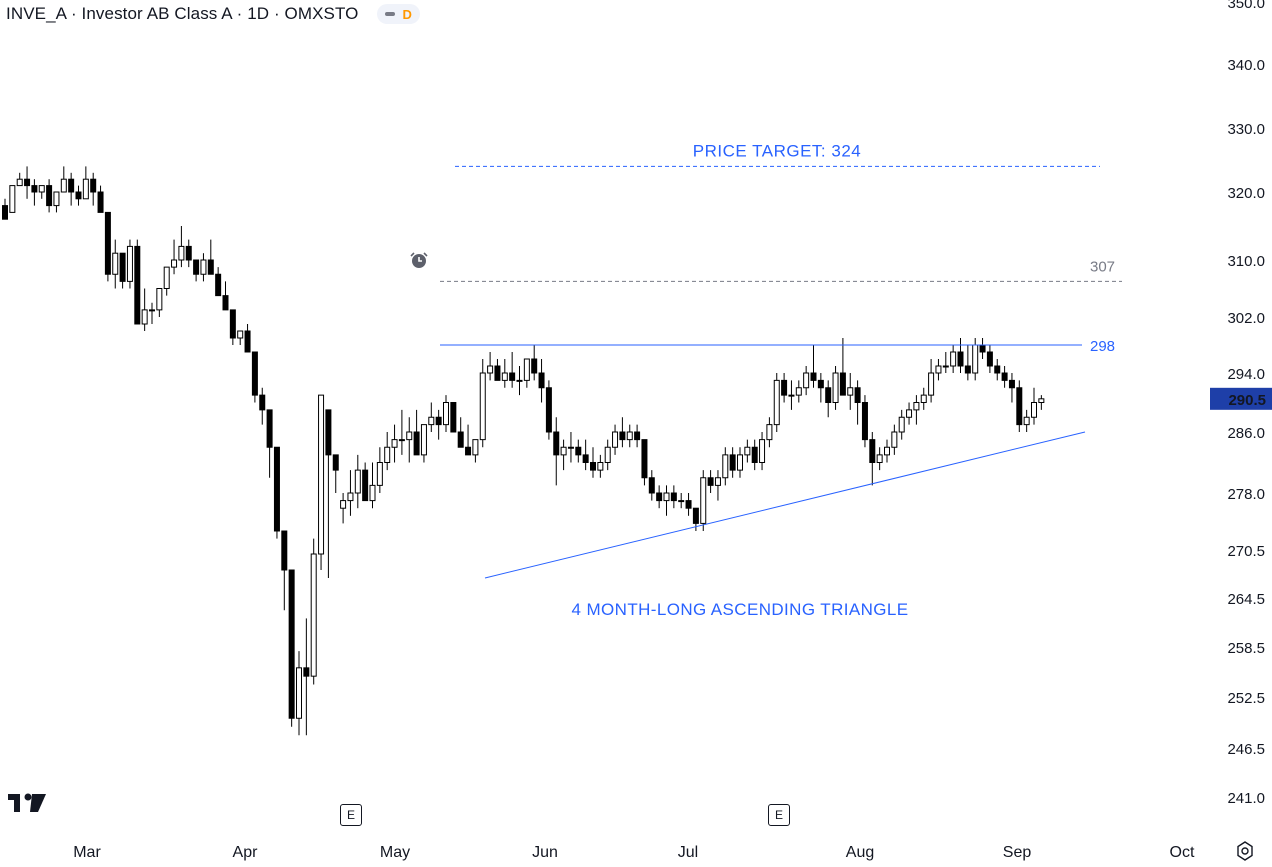 Image resolution: width=1272 pixels, height=867 pixels. What do you see at coordinates (1246, 65) in the screenshot?
I see `price-tick-label: 340.0` at bounding box center [1246, 65].